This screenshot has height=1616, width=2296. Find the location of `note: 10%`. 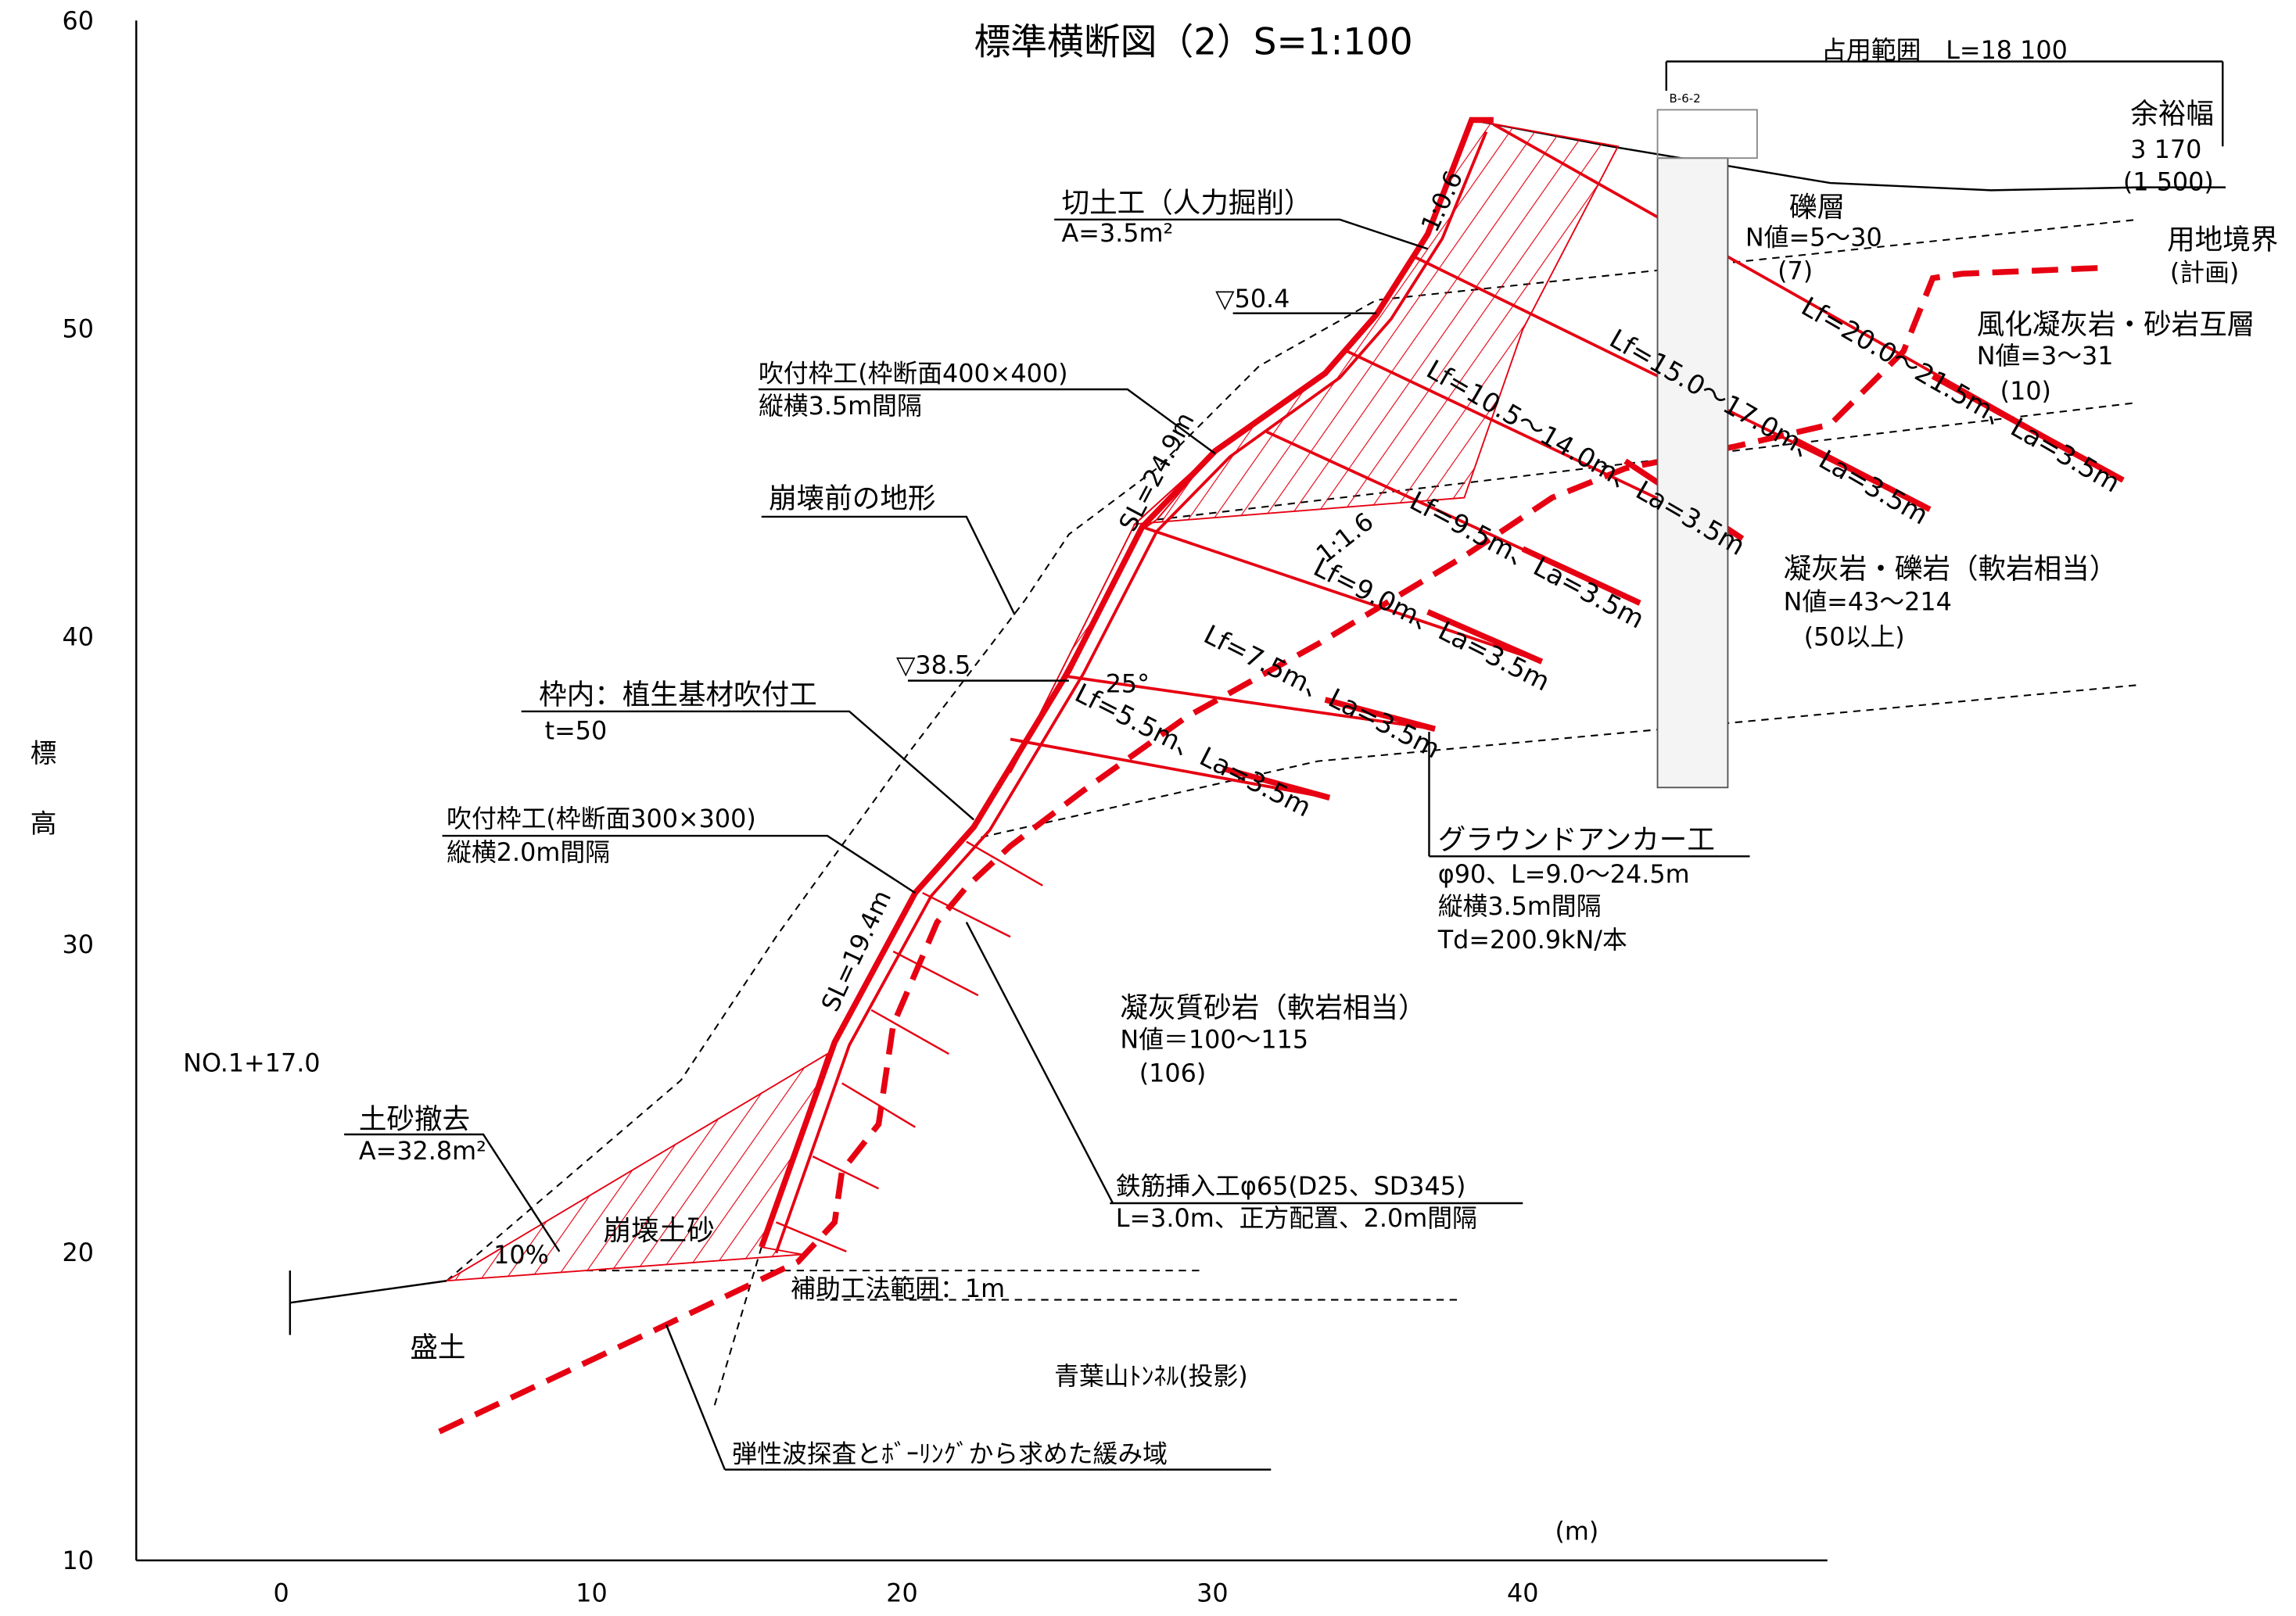

note: 10% is located at coordinates (521, 1255).